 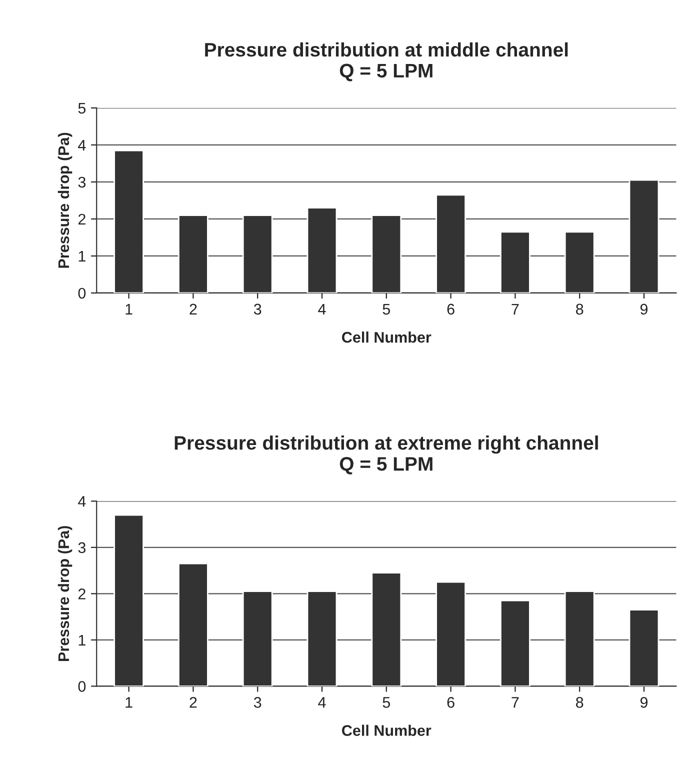 What do you see at coordinates (386, 454) in the screenshot?
I see `chart-title: Pressure distribution at extreme right channel Q = 5 LPM` at bounding box center [386, 454].